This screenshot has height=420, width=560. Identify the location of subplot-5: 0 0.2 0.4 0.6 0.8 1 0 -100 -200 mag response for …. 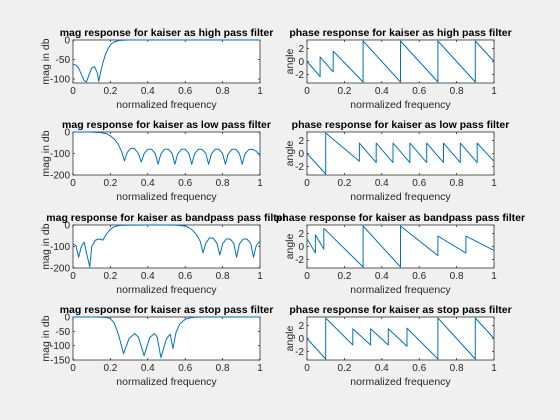
(163, 254).